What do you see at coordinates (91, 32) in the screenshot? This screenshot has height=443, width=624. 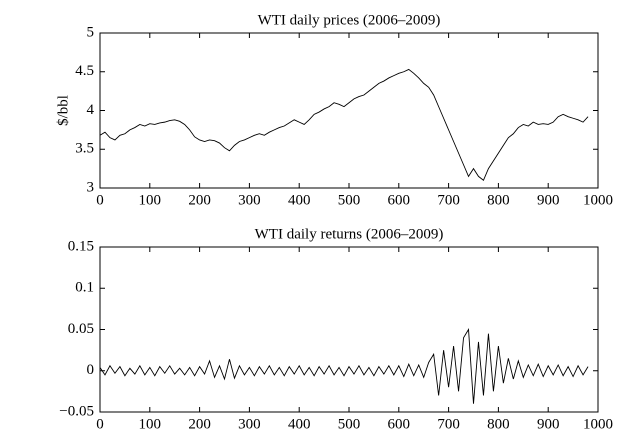 I see `y-tick-label: 5` at bounding box center [91, 32].